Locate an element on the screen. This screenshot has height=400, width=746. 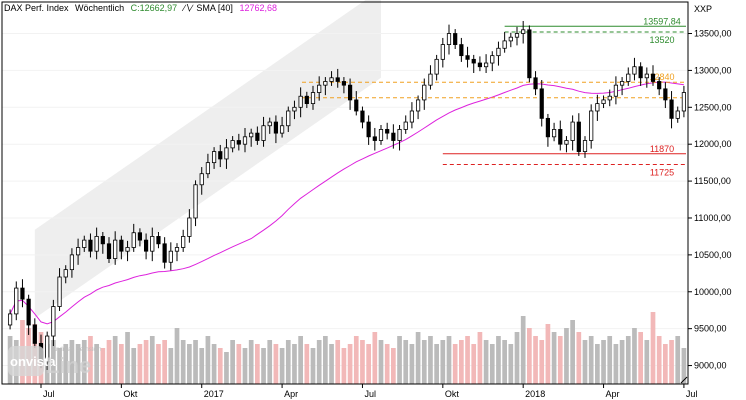
y-tick-label: 10500,00 is located at coordinates (713, 255).